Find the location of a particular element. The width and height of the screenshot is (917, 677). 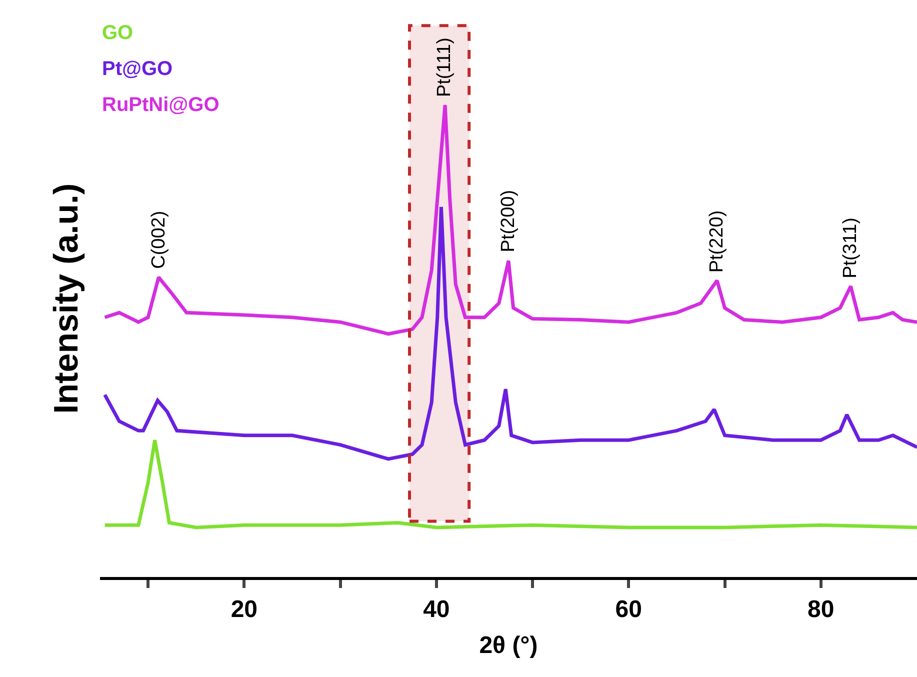

x-tick-label: 60 is located at coordinates (628, 609).